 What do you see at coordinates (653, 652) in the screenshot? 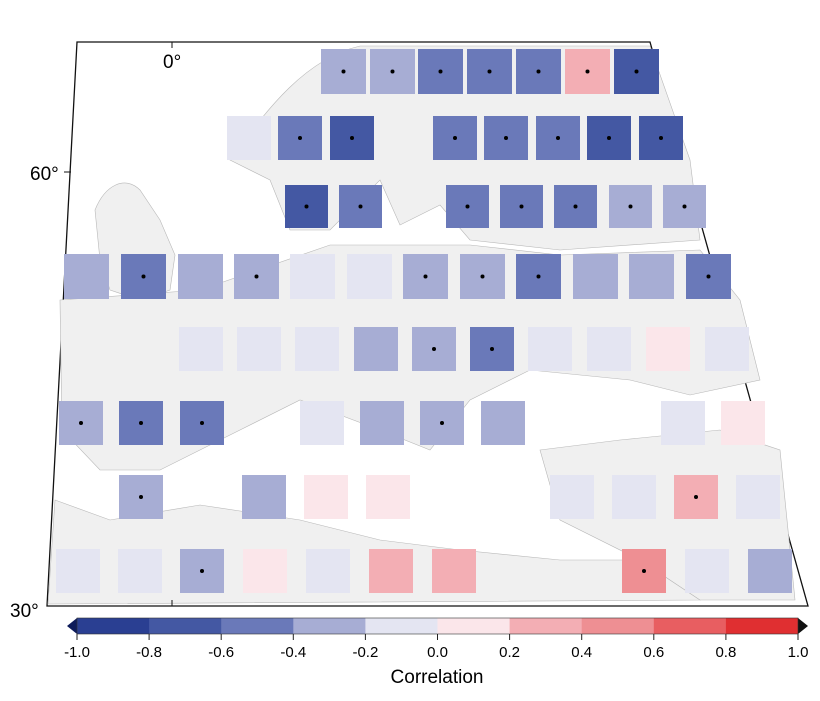
I see `colorbar-tick-label: 0.6` at bounding box center [653, 652].